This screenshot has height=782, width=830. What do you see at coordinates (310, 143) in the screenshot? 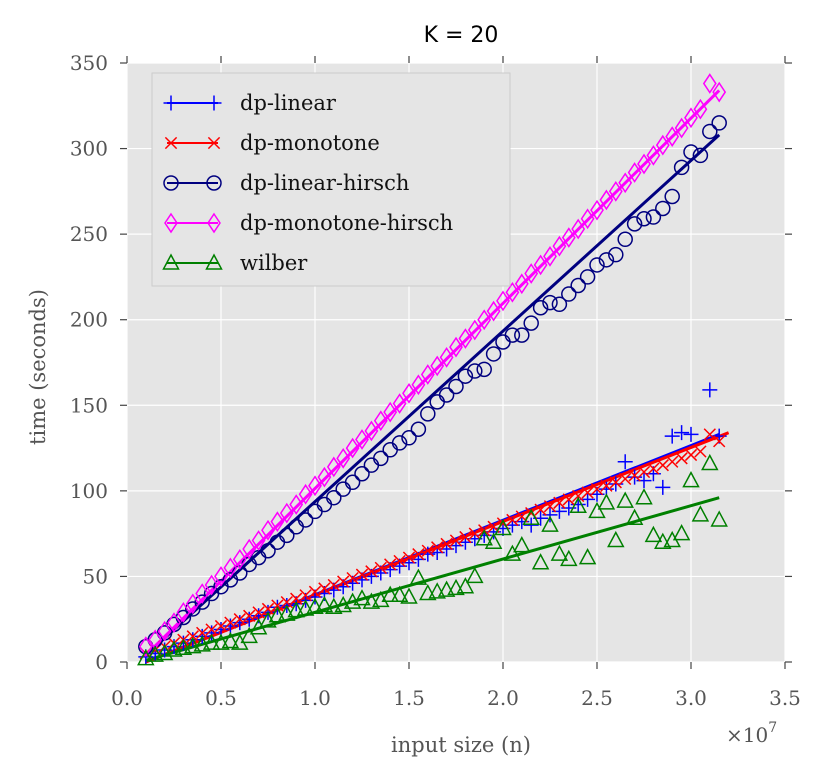
I see `legend-label-dp-monotone: dp-monotone` at bounding box center [310, 143].